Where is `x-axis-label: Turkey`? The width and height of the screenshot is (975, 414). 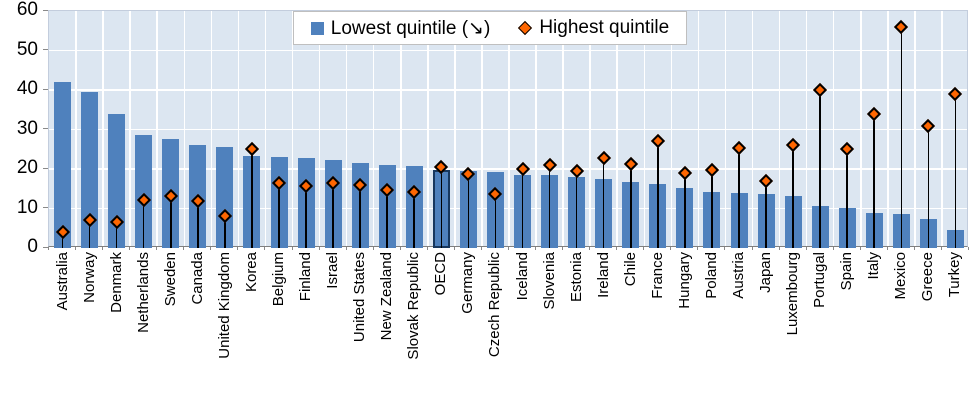
x-axis-label: Turkey is located at coordinates (955, 275).